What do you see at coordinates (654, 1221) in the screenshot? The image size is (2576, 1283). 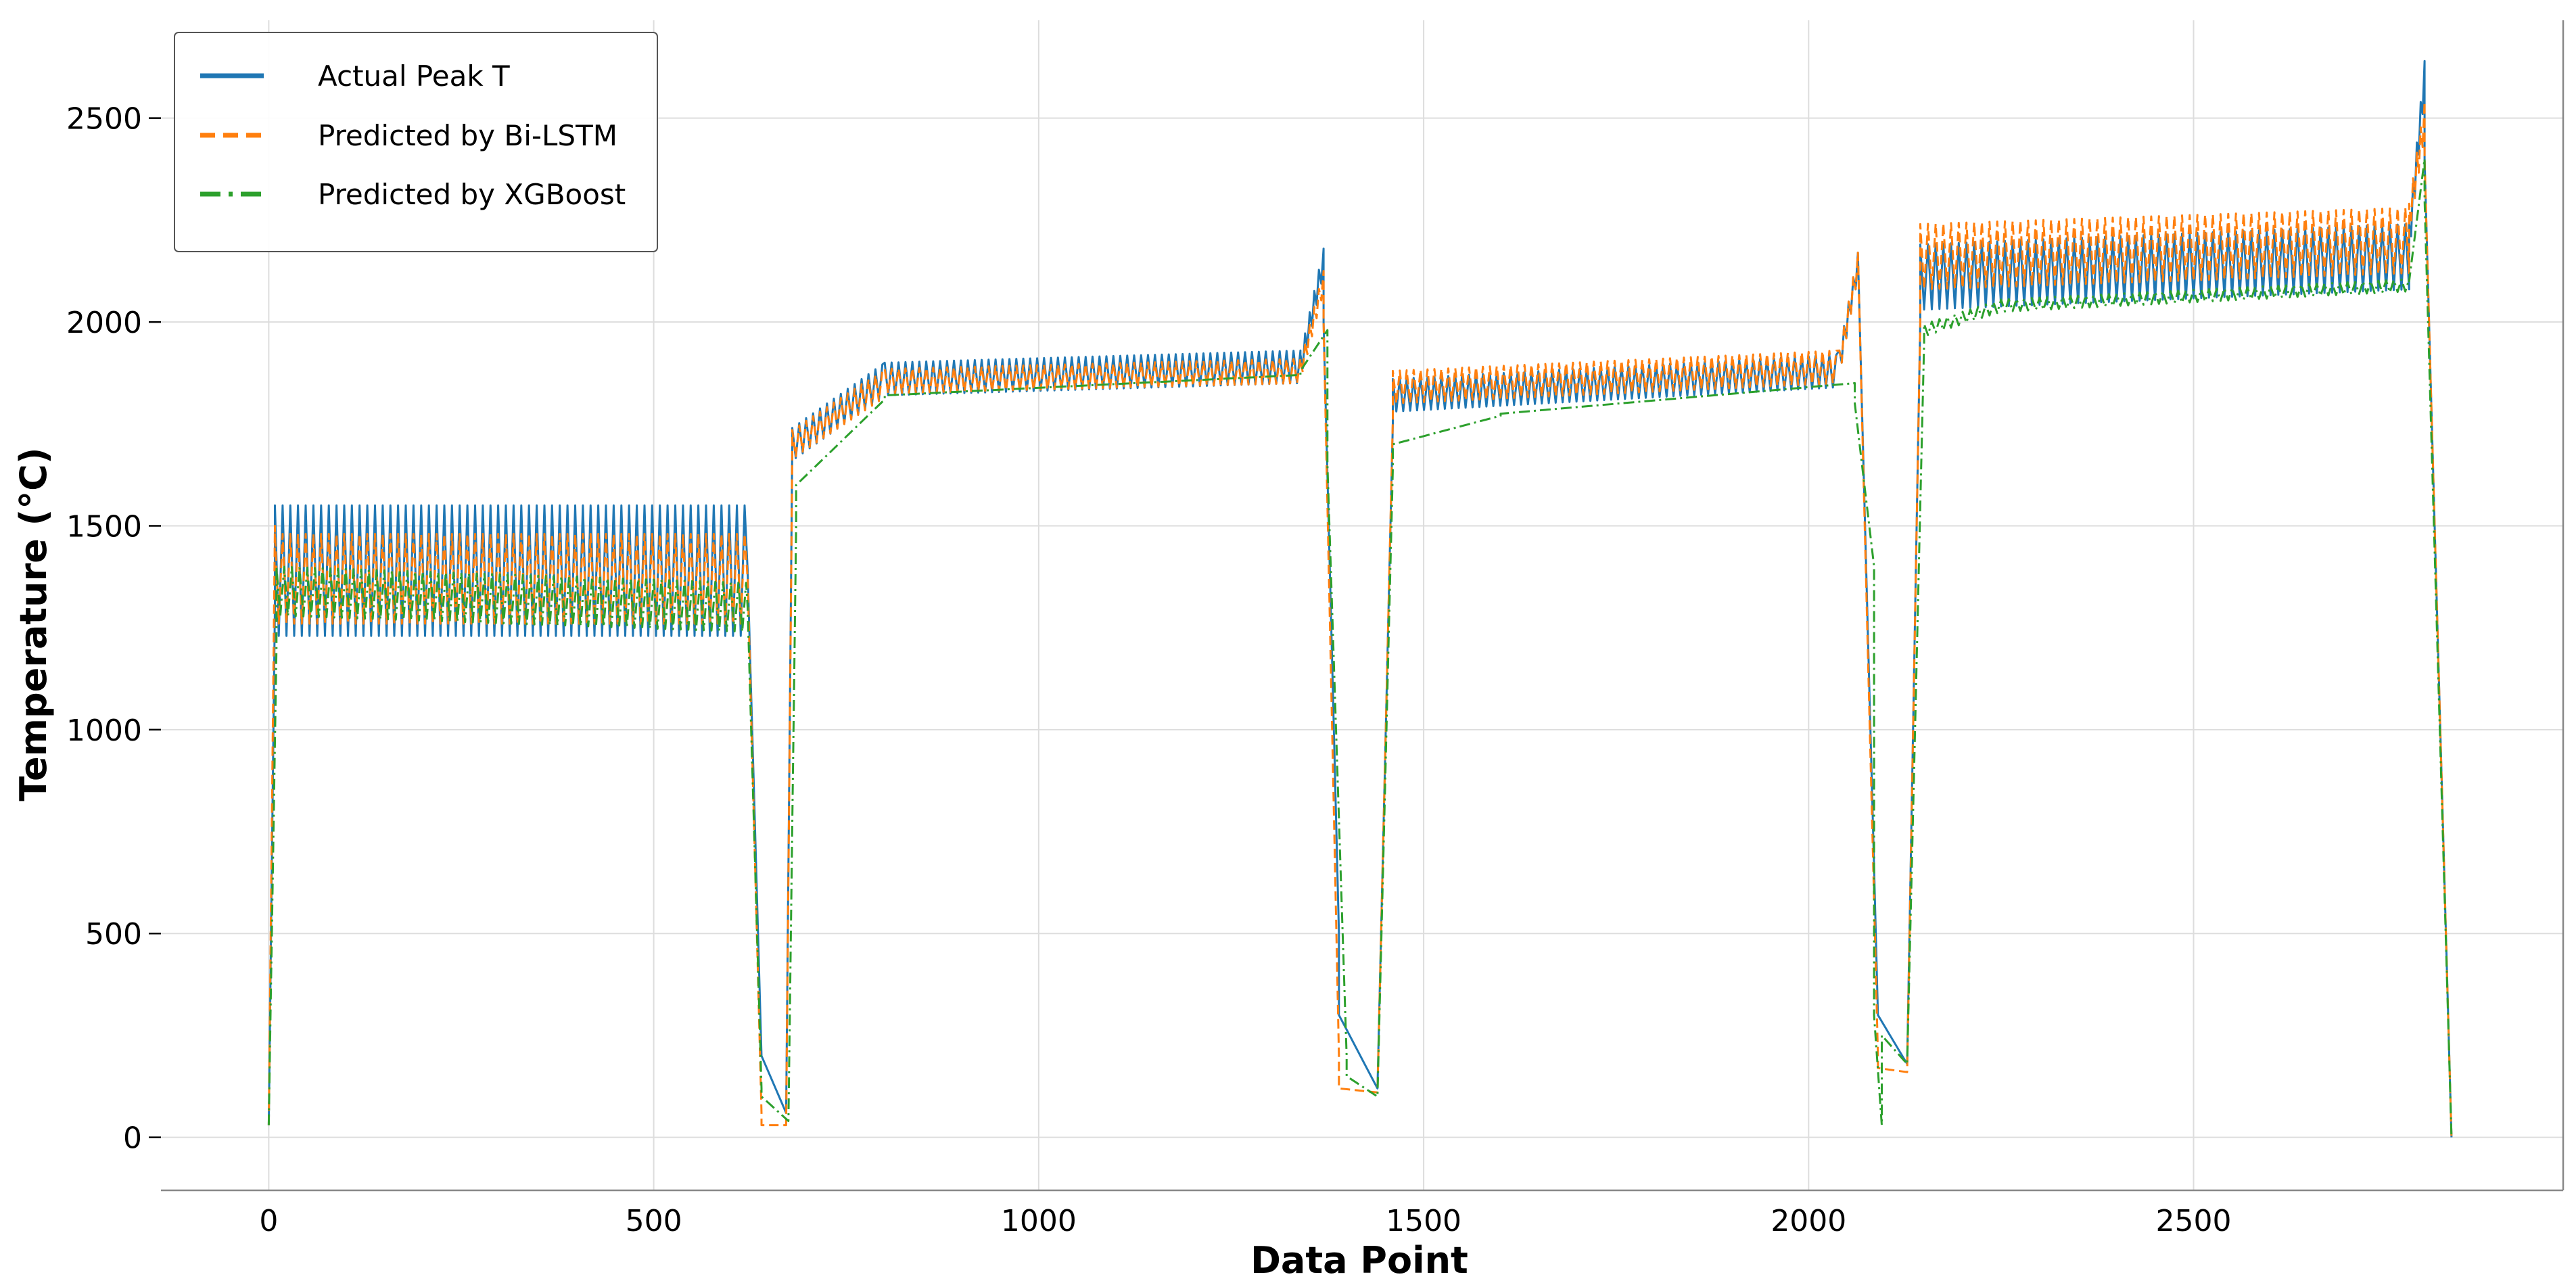 I see `x-tick-label: 500` at bounding box center [654, 1221].